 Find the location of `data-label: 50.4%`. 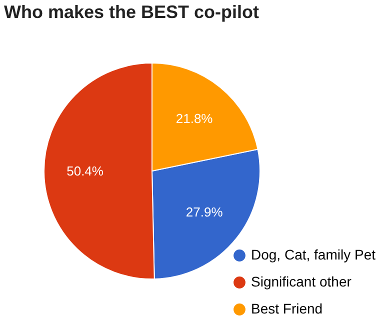

data-label: 50.4% is located at coordinates (85, 171).